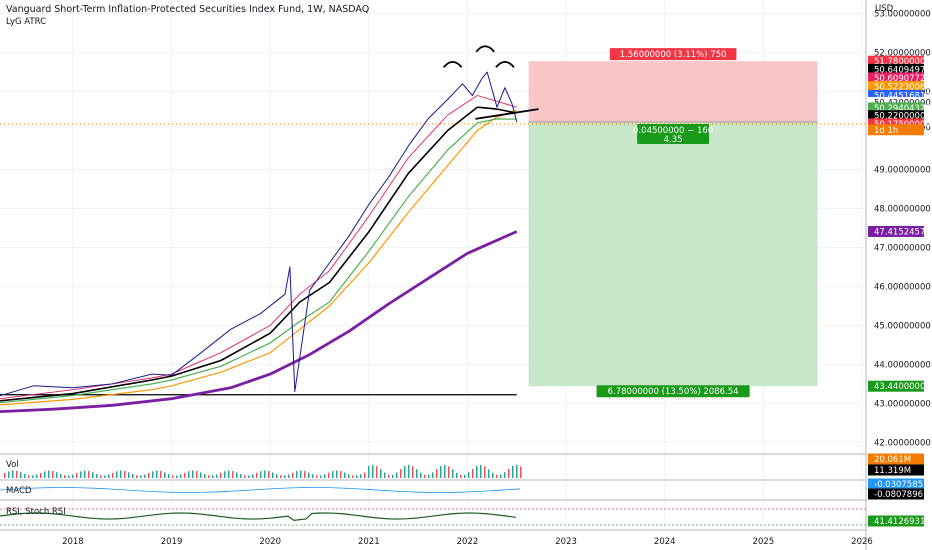 This screenshot has width=932, height=550. I want to click on volume-pane, so click(263, 471).